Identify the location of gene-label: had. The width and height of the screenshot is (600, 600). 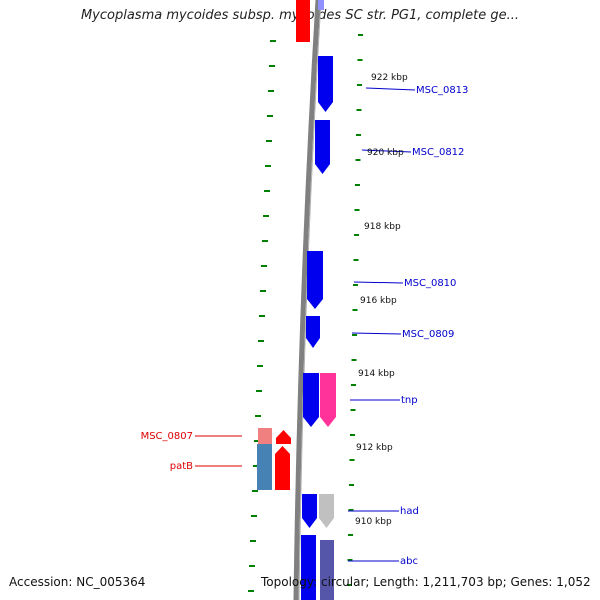
(409, 511).